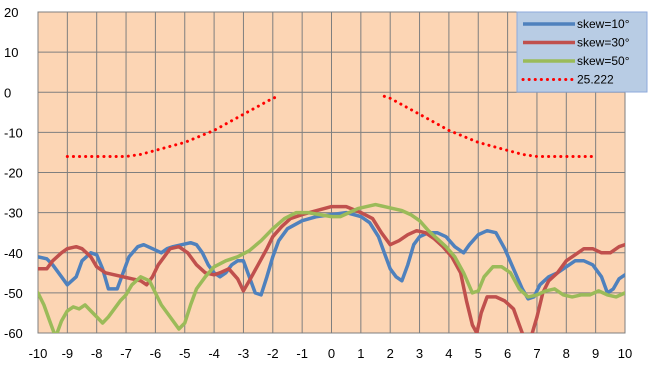  Describe the element at coordinates (13, 333) in the screenshot. I see `y-tick-label: -60` at that location.